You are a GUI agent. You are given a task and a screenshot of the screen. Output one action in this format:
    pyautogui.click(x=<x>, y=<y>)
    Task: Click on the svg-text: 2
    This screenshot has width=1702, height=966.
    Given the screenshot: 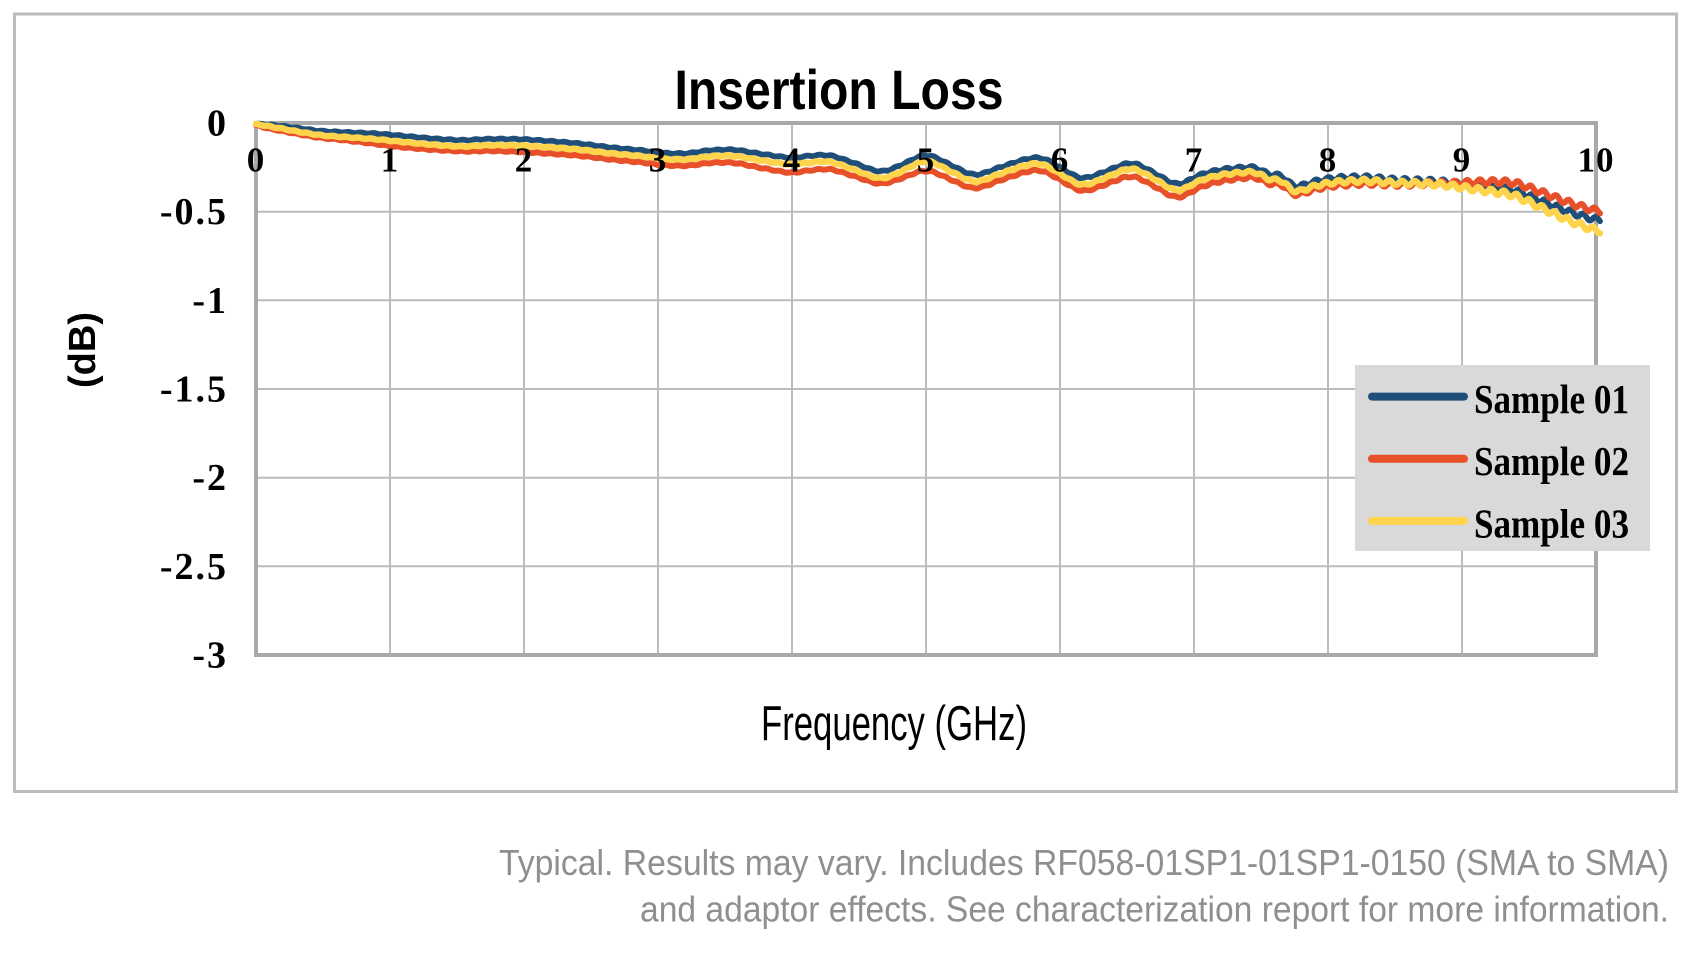 What is the action you would take?
    pyautogui.click(x=524, y=160)
    